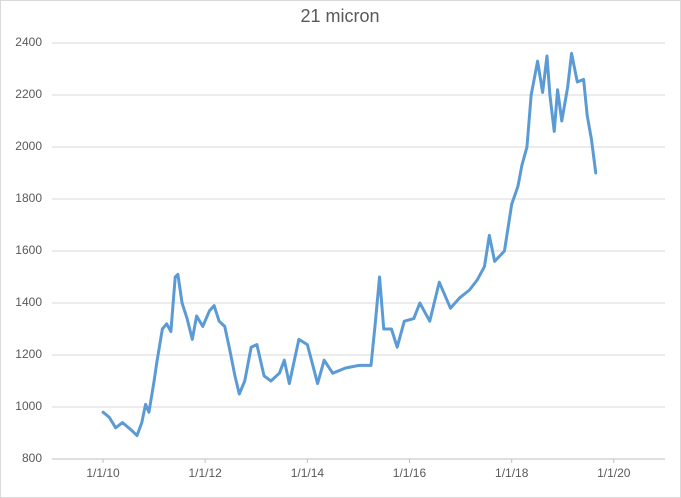 This screenshot has width=681, height=498. Describe the element at coordinates (512, 473) in the screenshot. I see `x-tick-label: 1/1/18` at that location.